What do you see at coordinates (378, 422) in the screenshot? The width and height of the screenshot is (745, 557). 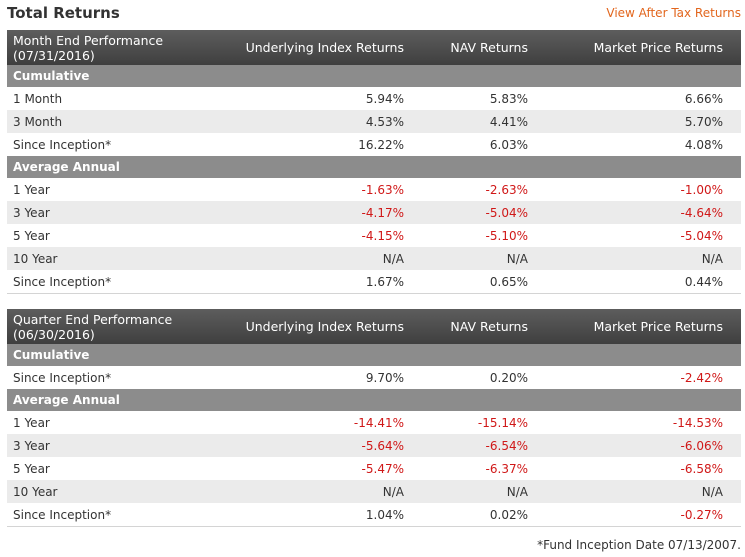 I see `index-return-cell: -14.41%` at bounding box center [378, 422].